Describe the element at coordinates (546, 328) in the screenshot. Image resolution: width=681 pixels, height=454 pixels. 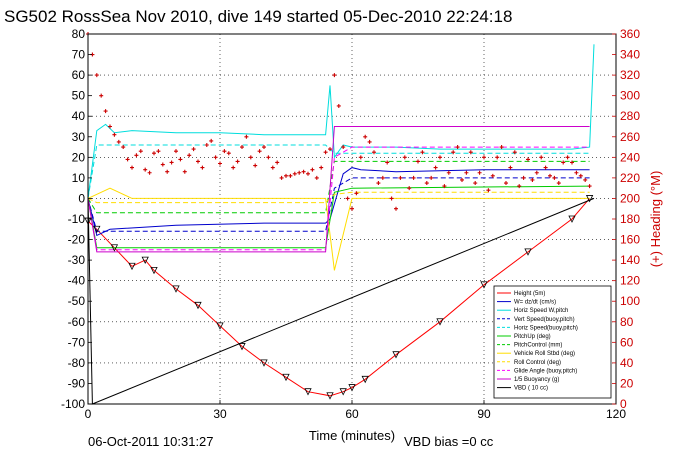
I see `legend-label-4: Horiz Speed(buoy,pitch)` at that location.